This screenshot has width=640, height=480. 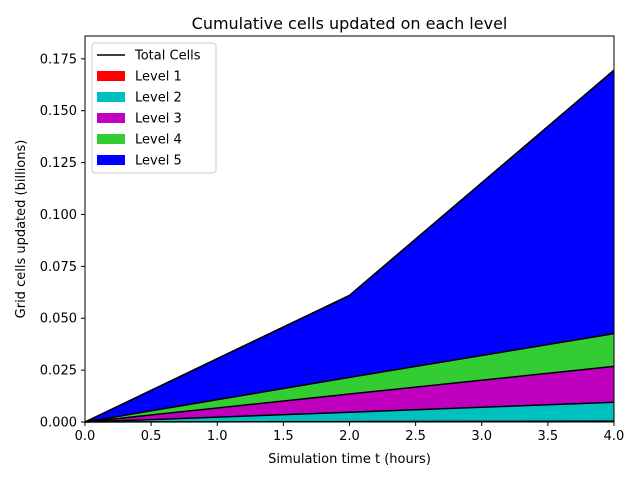 What do you see at coordinates (283, 436) in the screenshot?
I see `x-tick-label: 1.5` at bounding box center [283, 436].